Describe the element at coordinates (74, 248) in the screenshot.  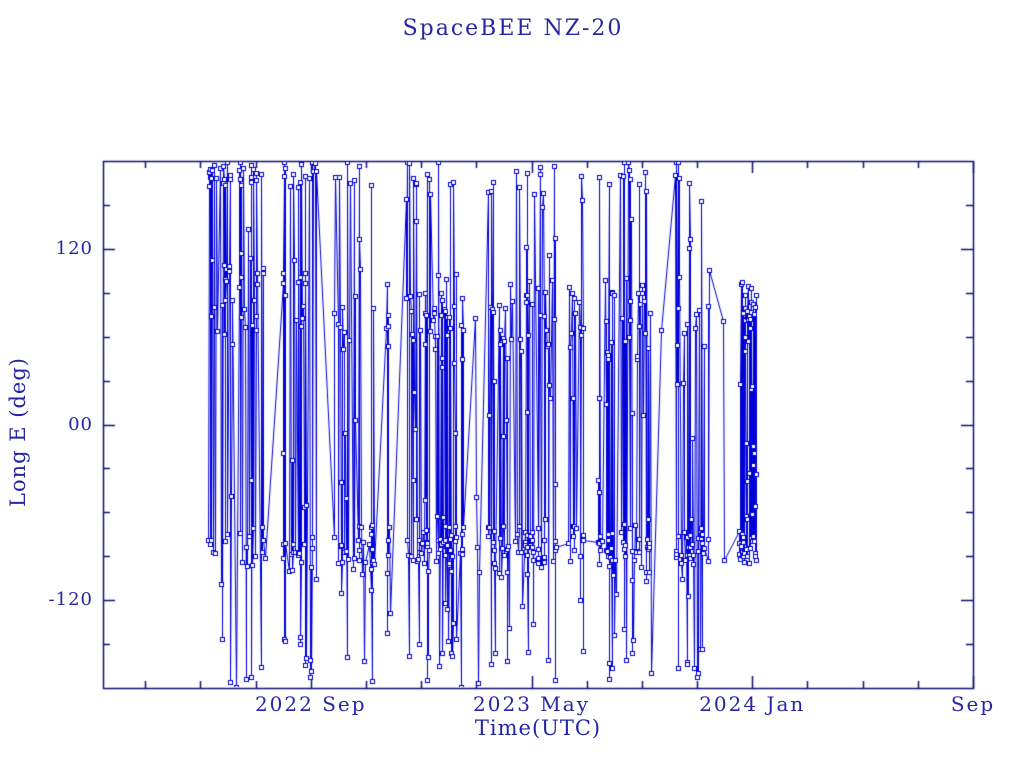
I see `y-tick-label-120: 120` at that location.